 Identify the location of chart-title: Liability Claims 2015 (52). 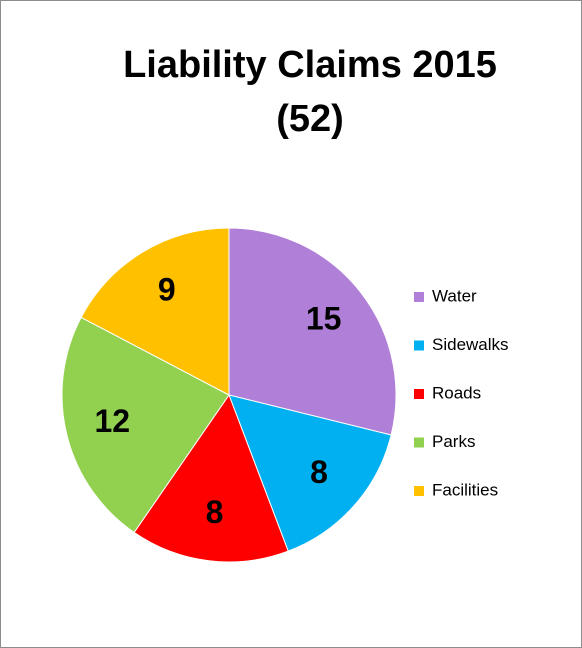
(310, 92).